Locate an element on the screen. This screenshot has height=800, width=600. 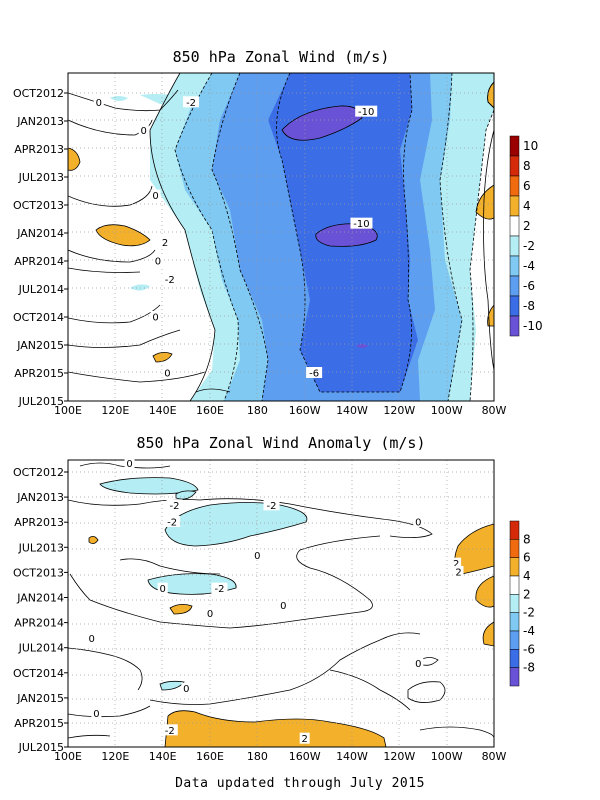
x-tick-label: 100E is located at coordinates (68, 410).